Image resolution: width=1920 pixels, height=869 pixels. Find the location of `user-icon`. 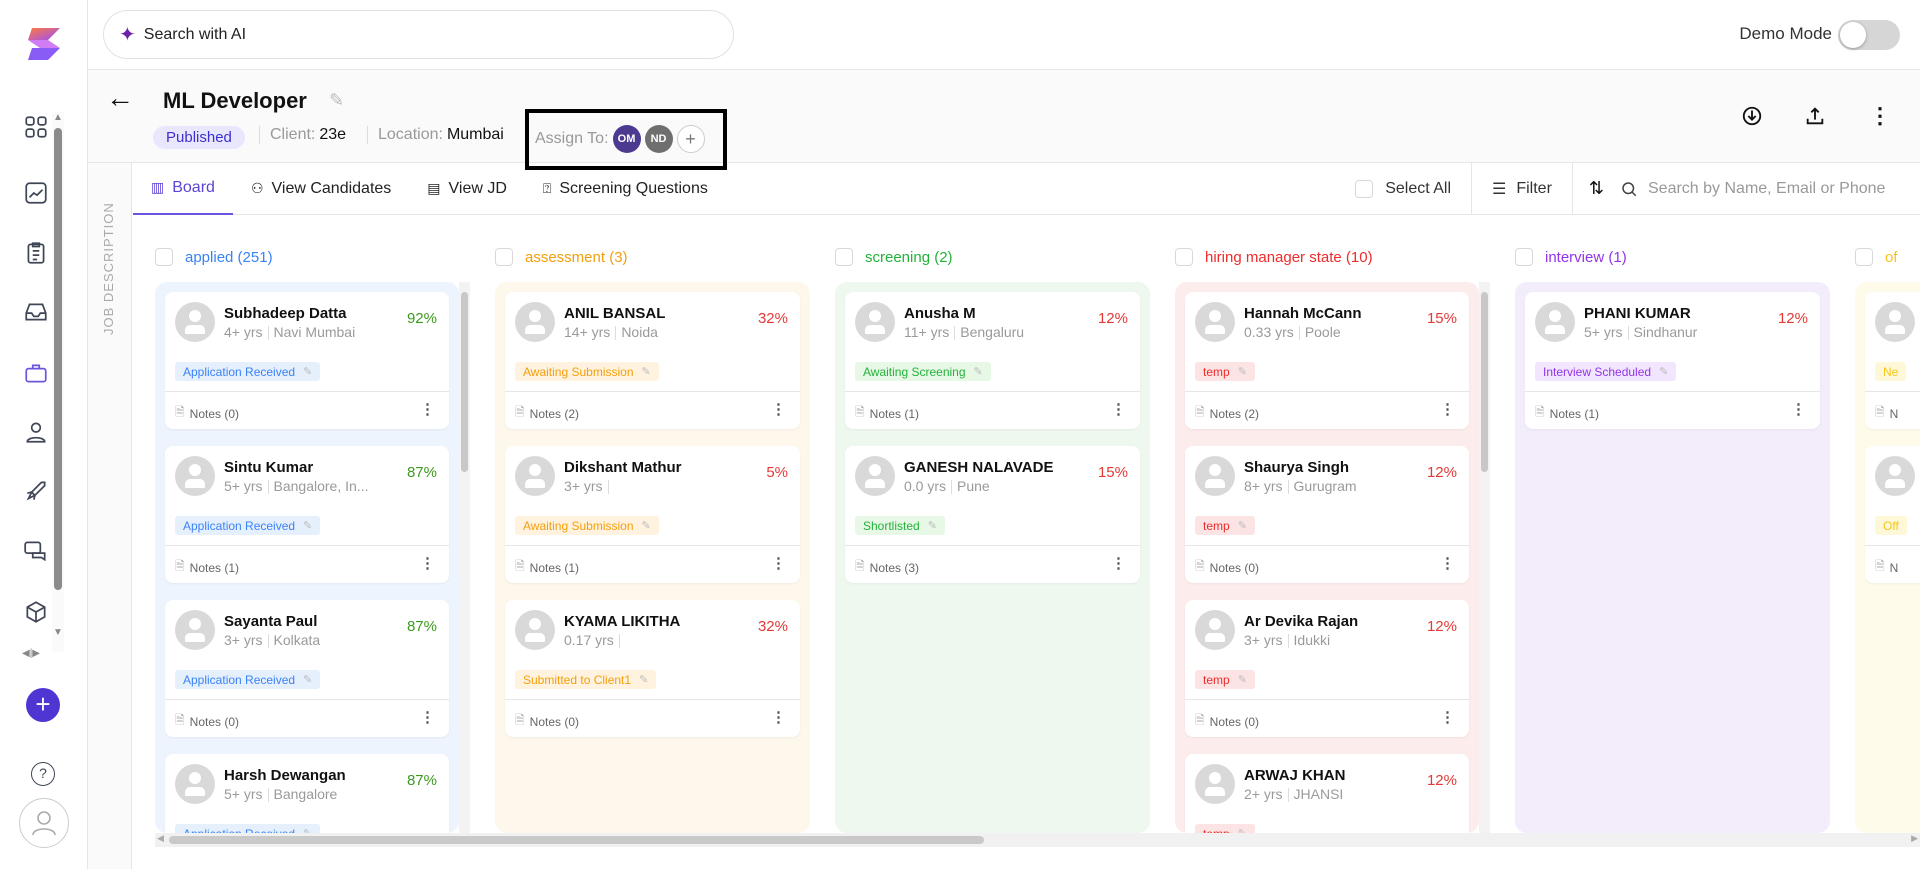

user-icon is located at coordinates (36, 432).